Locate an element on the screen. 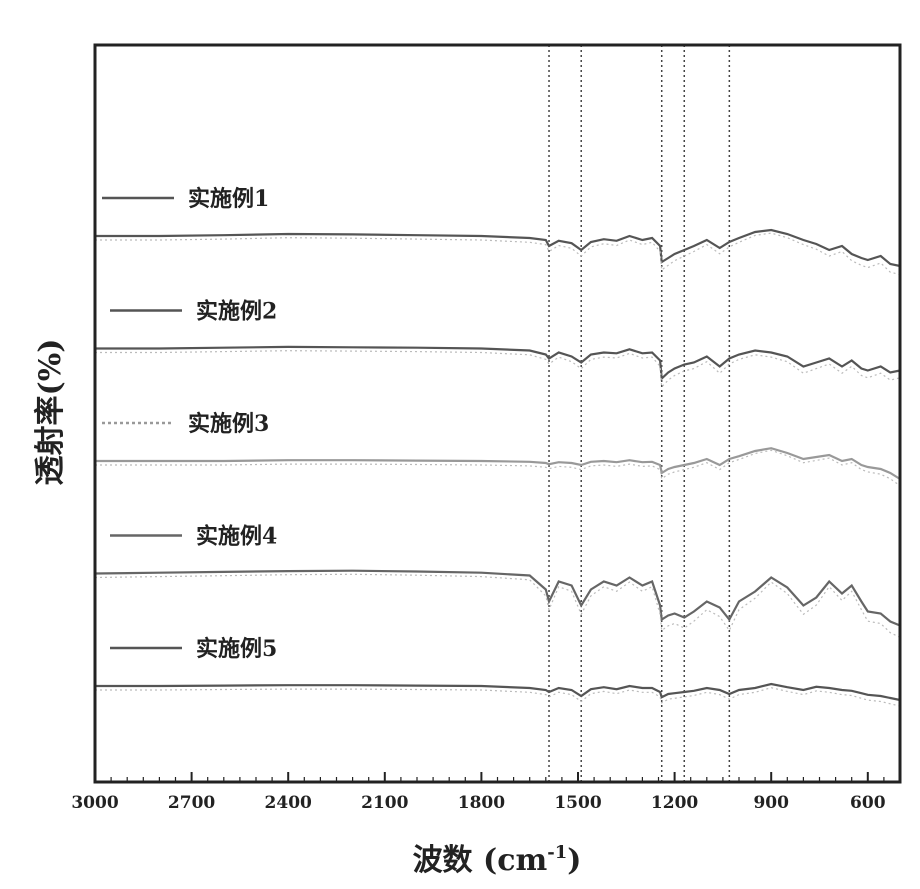  legend-label: 实施例1 is located at coordinates (228, 199).